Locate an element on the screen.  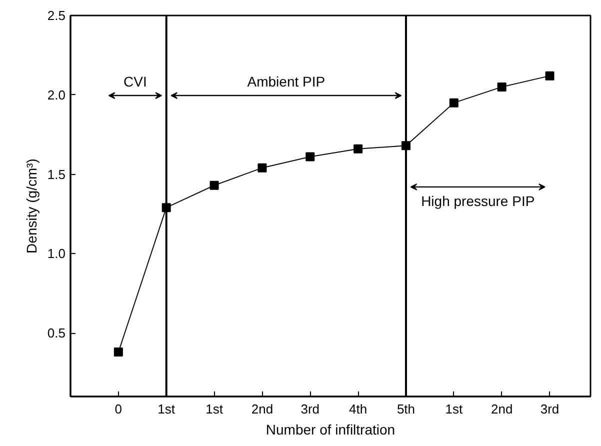
y-tick-label: 1.0 is located at coordinates (56, 254).